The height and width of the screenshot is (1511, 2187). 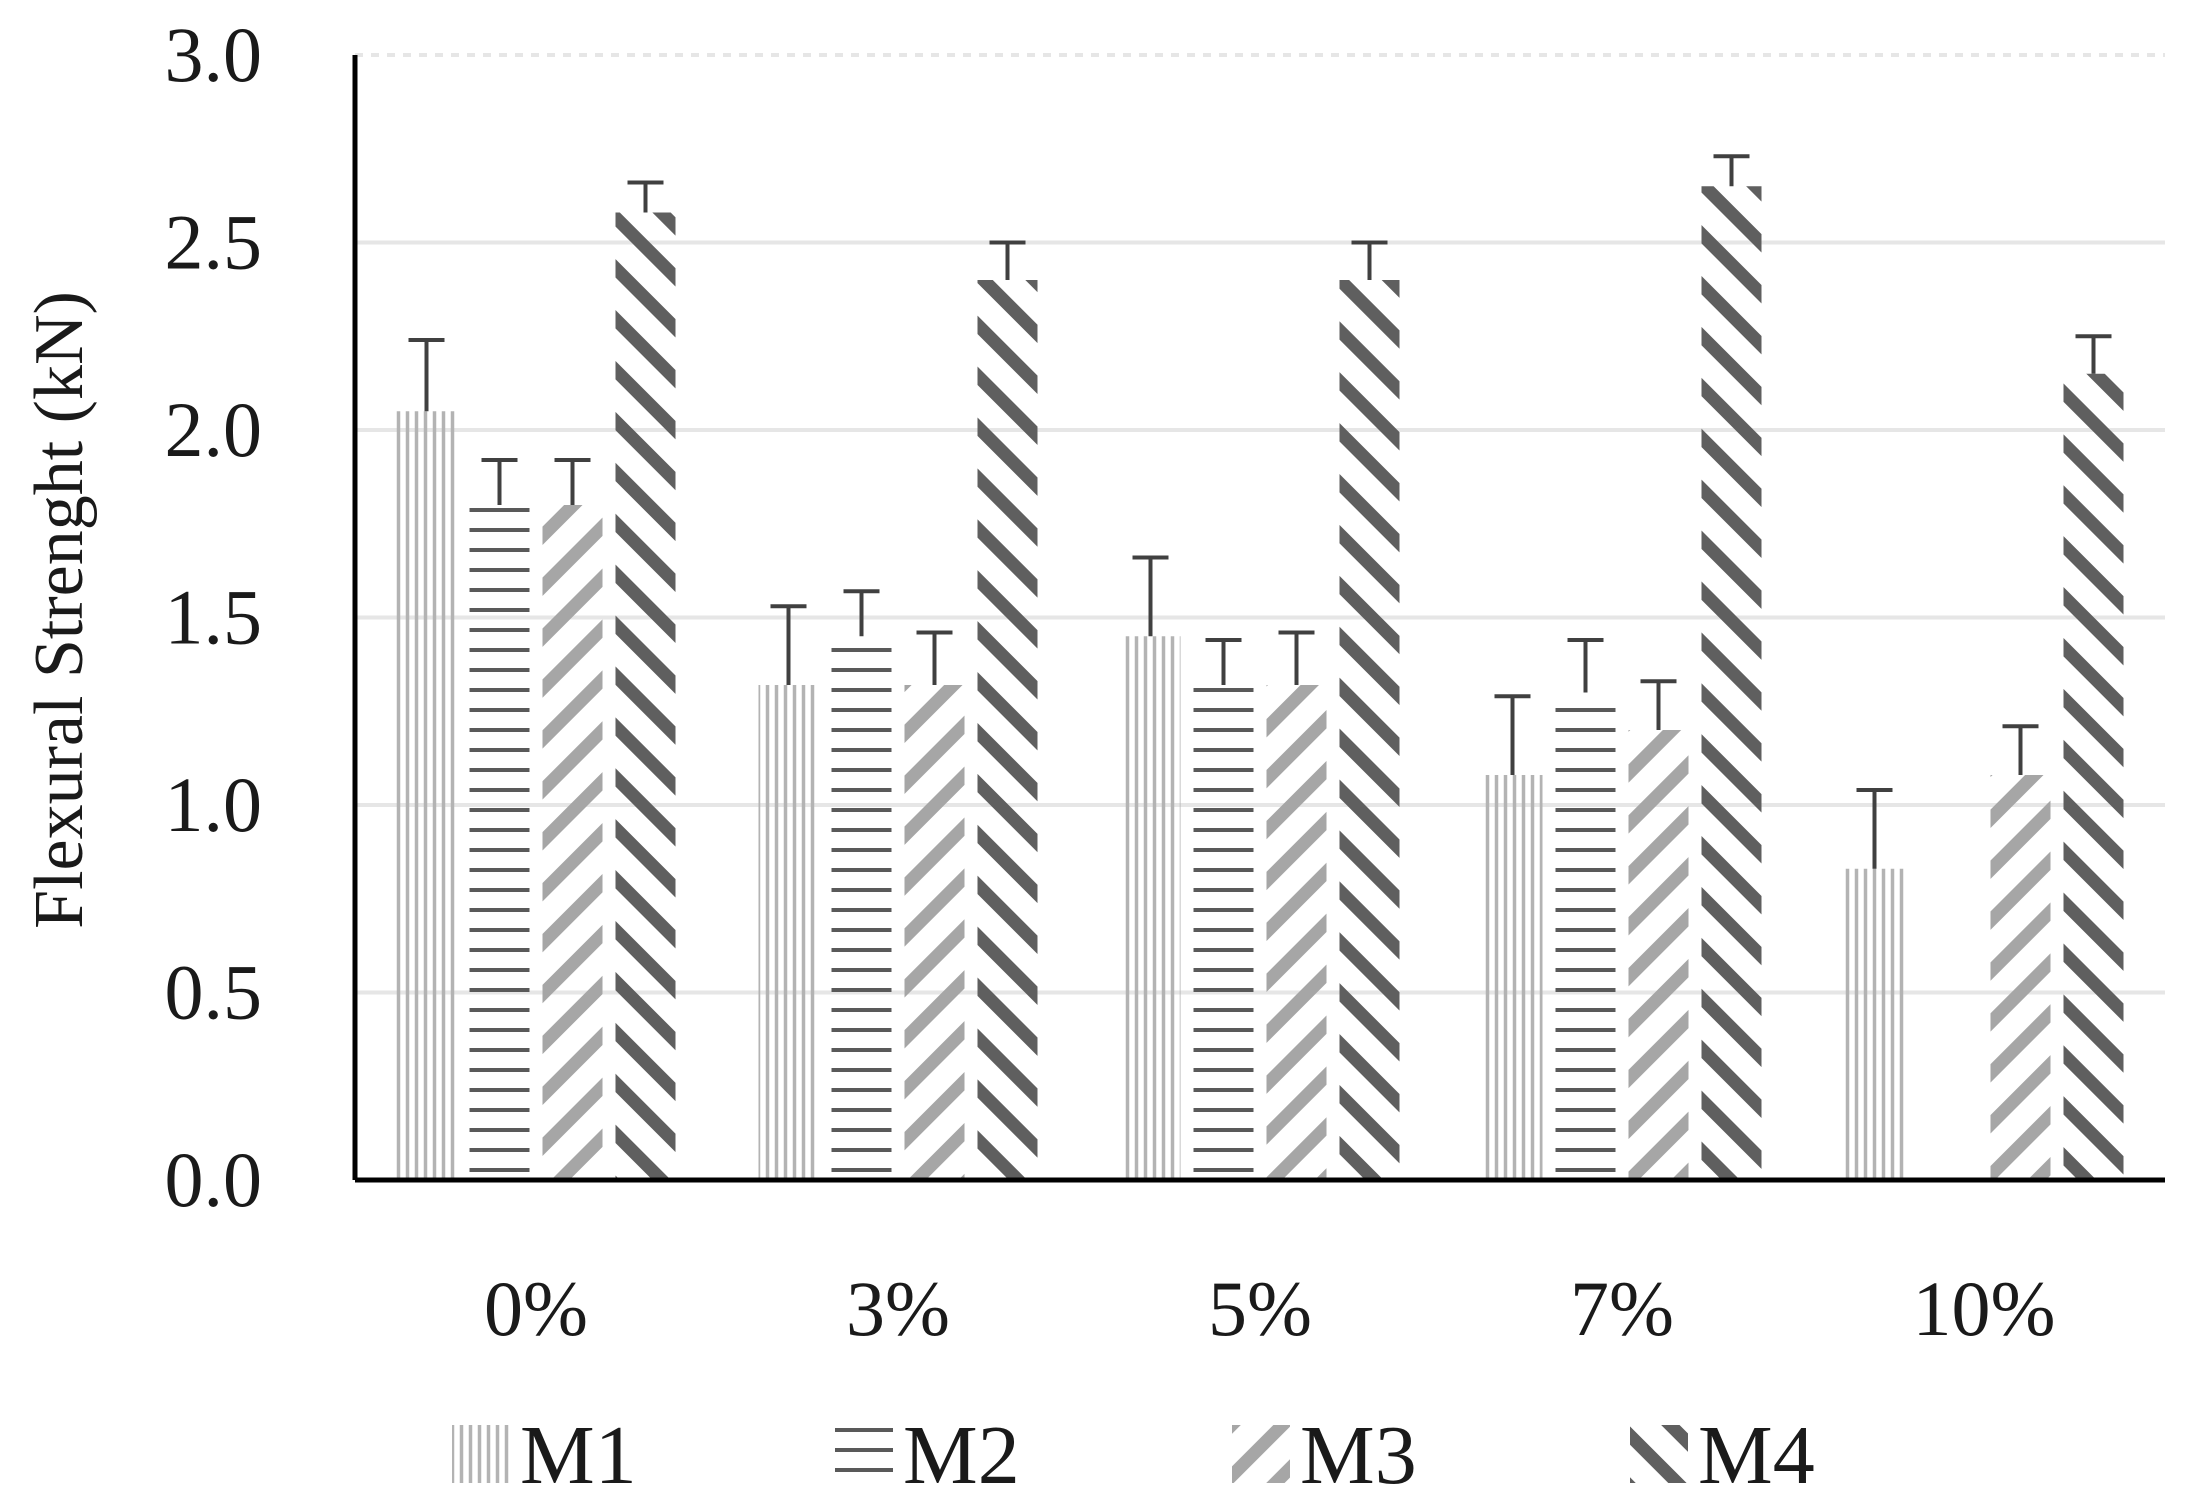 I want to click on y-tick-label: 1.0, so click(x=214, y=804).